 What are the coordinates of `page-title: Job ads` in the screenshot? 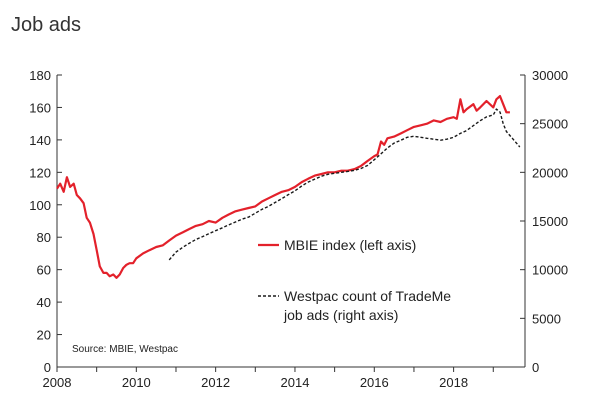 It's located at (46, 25).